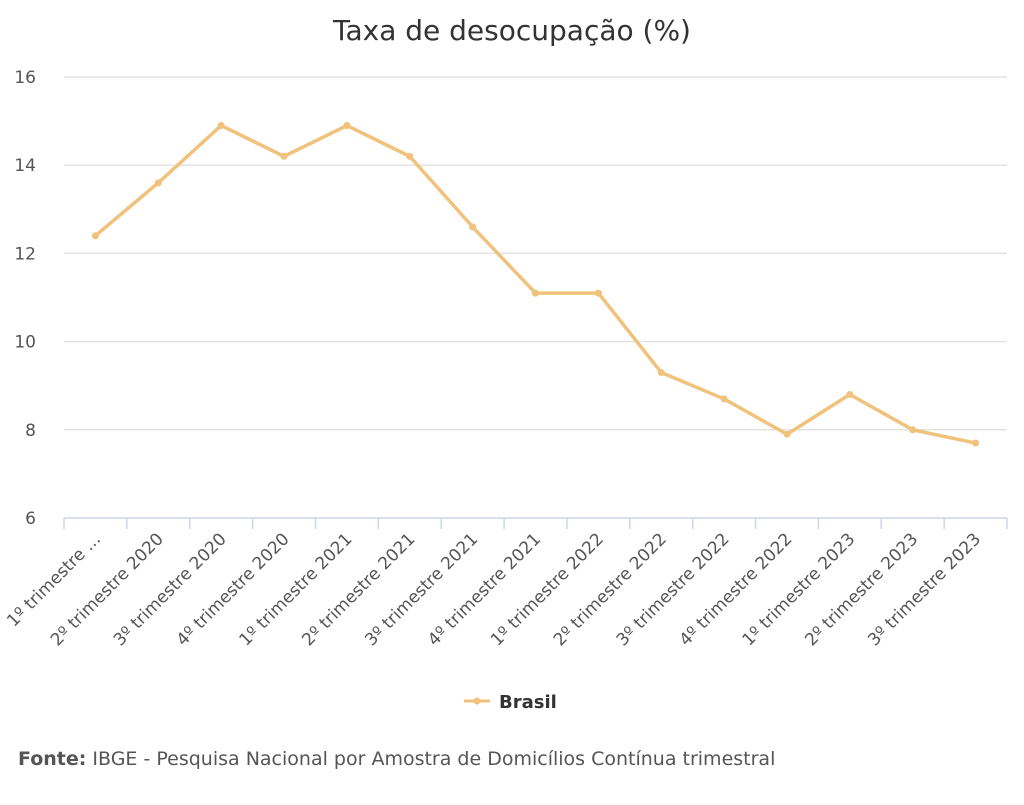 This screenshot has height=805, width=1024. What do you see at coordinates (25, 78) in the screenshot?
I see `y-tick-label: 16` at bounding box center [25, 78].